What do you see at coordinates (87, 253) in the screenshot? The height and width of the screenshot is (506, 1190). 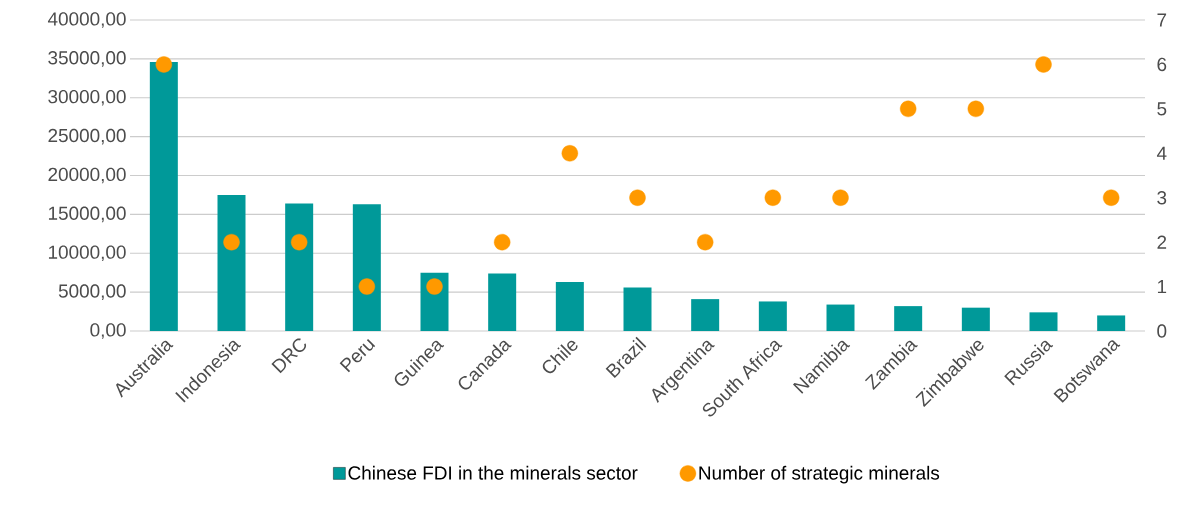 I see `y-tick-label: 10000,00` at bounding box center [87, 253].